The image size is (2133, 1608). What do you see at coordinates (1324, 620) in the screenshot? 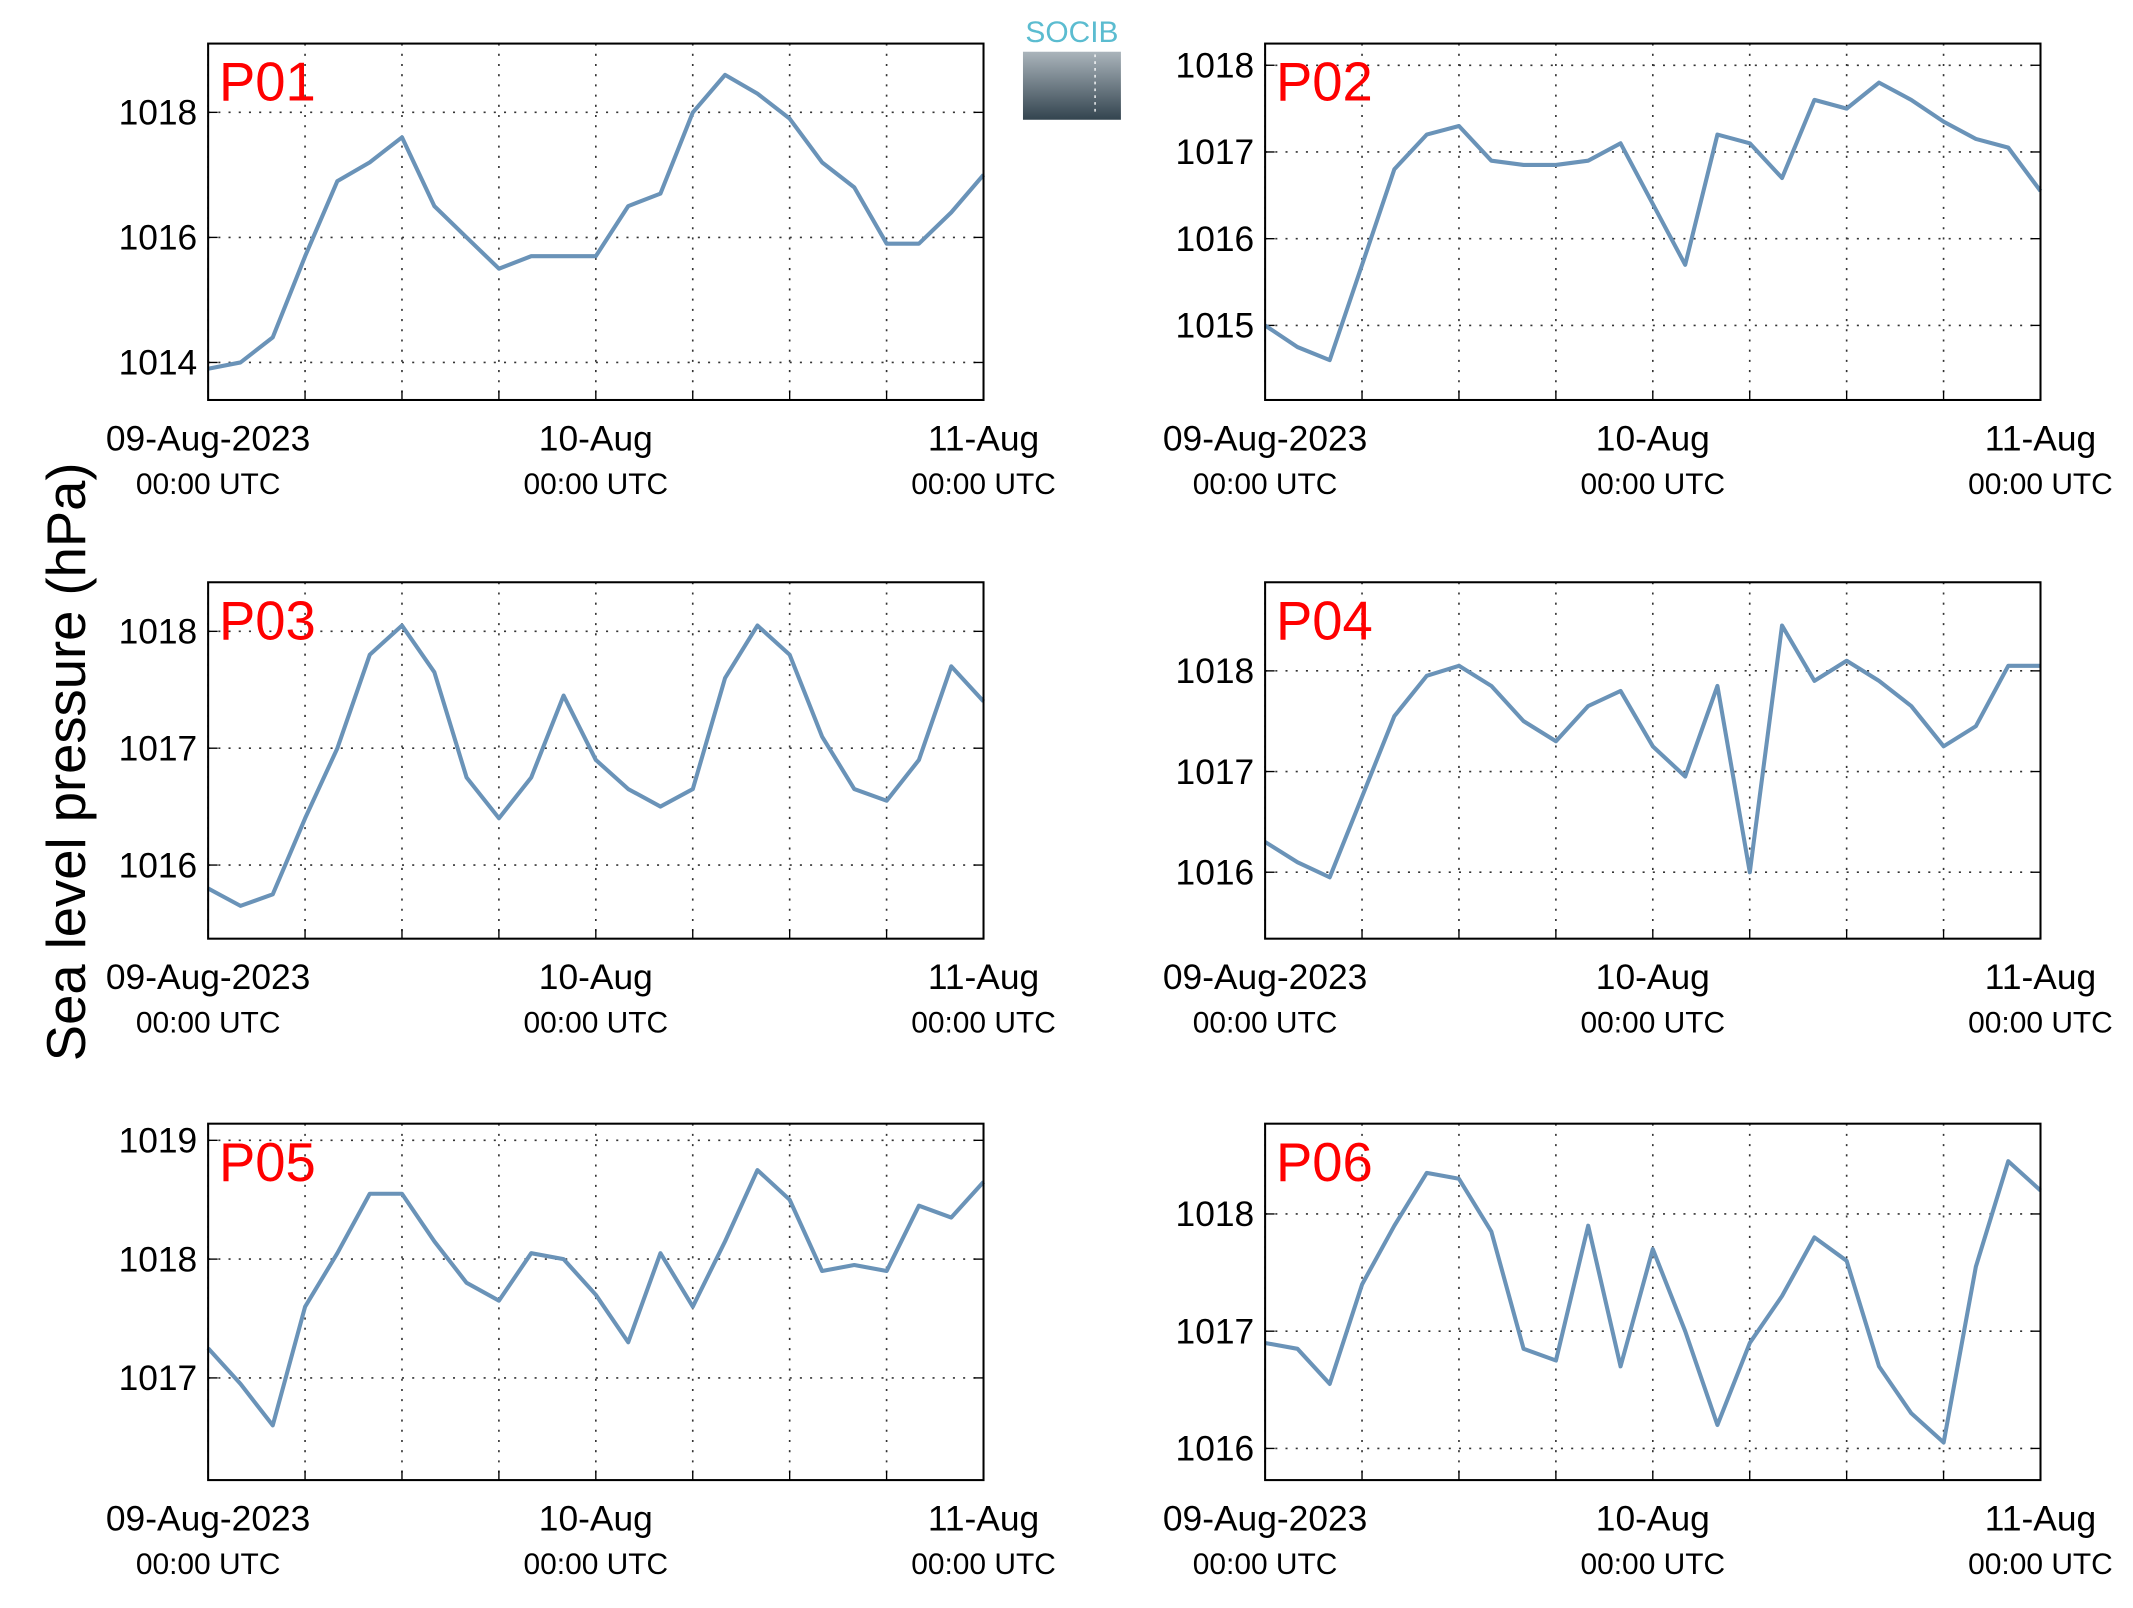
I see `panel-label: P04` at bounding box center [1324, 620].